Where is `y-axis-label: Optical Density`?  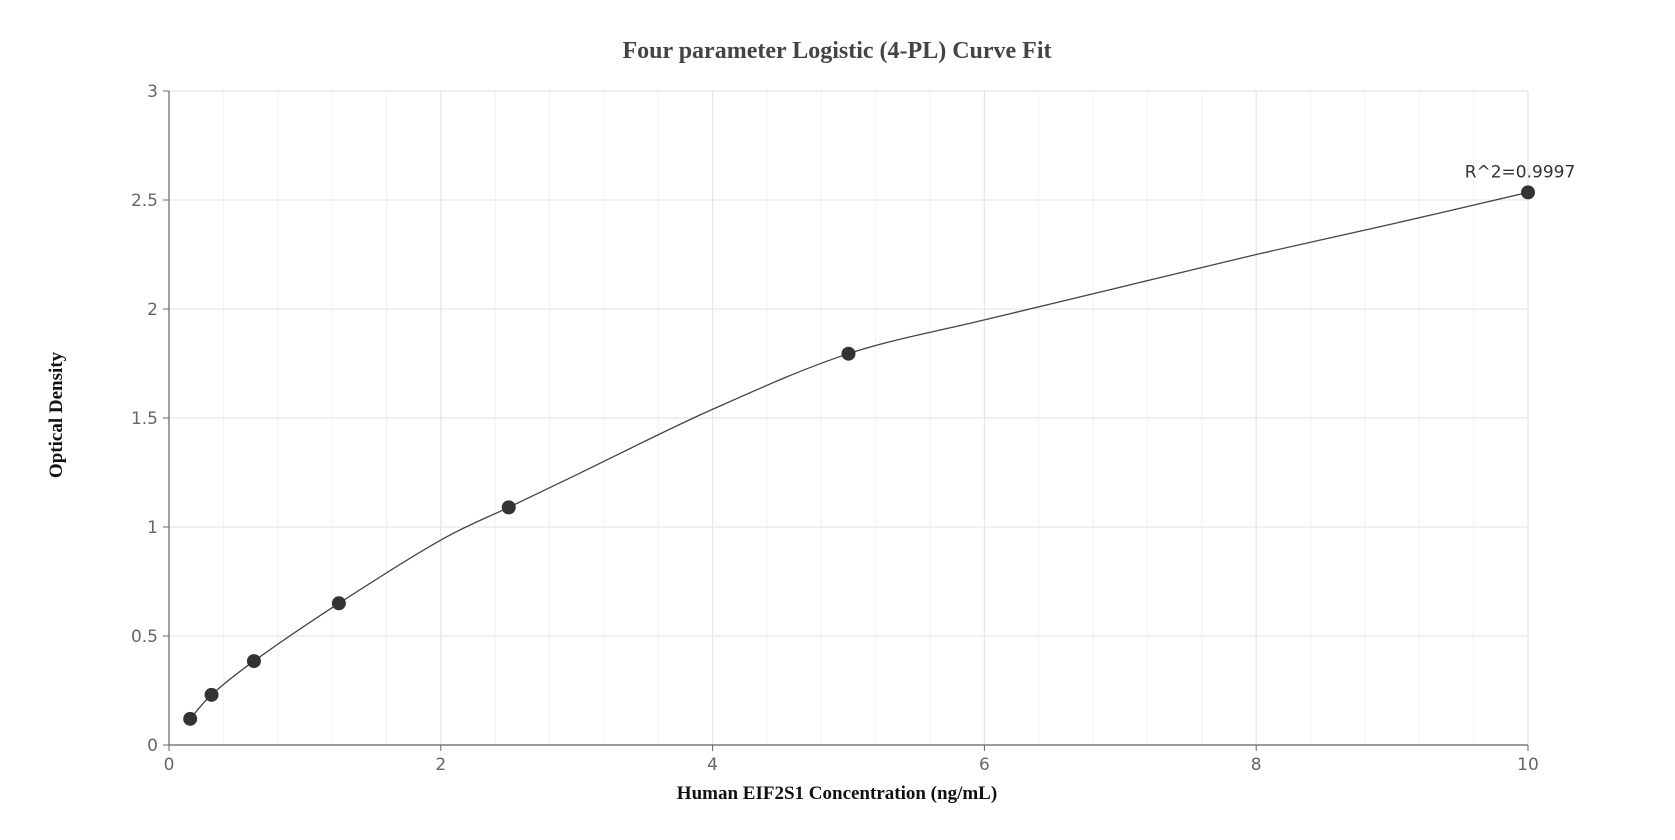 y-axis-label: Optical Density is located at coordinates (56, 414).